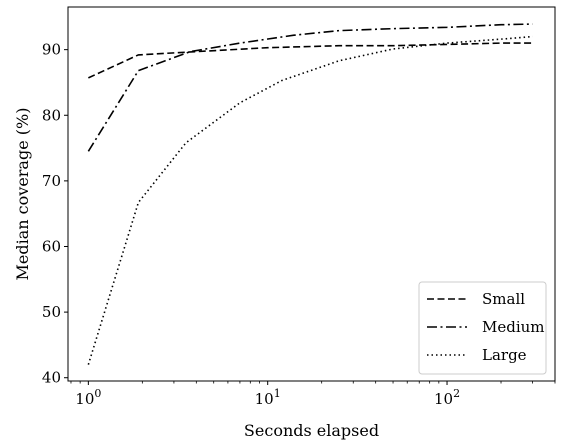 The height and width of the screenshot is (440, 562). Describe the element at coordinates (51, 50) in the screenshot. I see `y-tick-label: 90` at that location.